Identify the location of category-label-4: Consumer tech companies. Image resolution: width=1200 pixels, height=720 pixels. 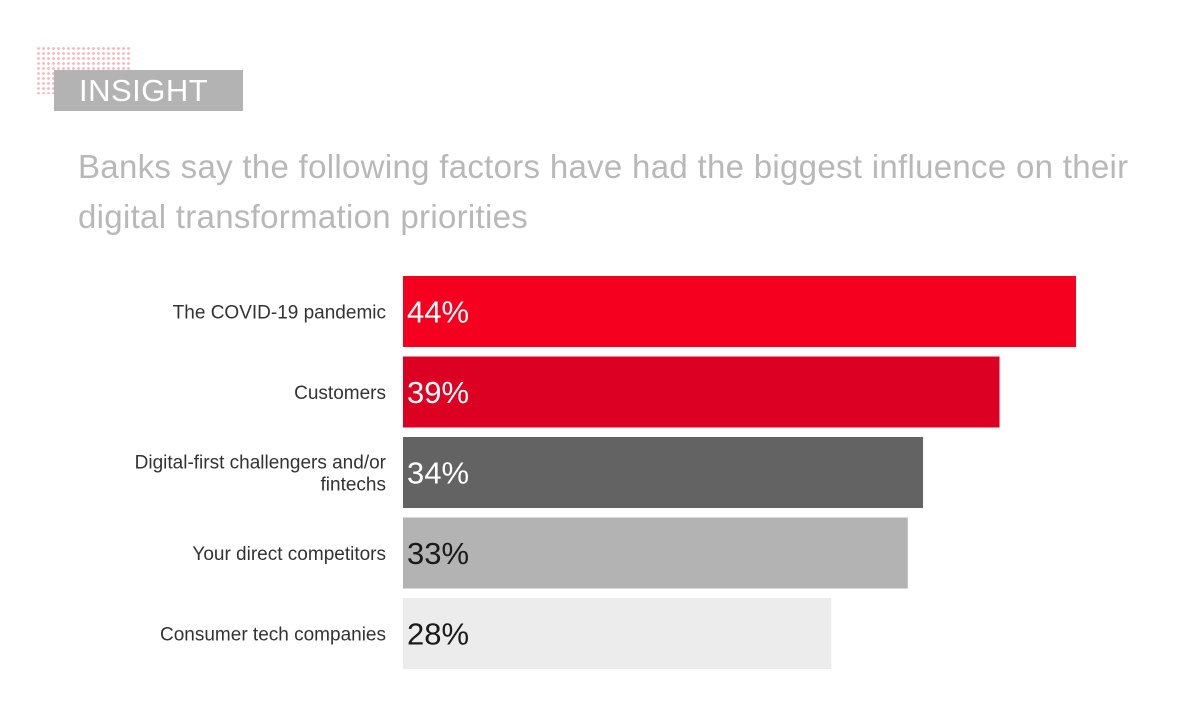
(273, 635).